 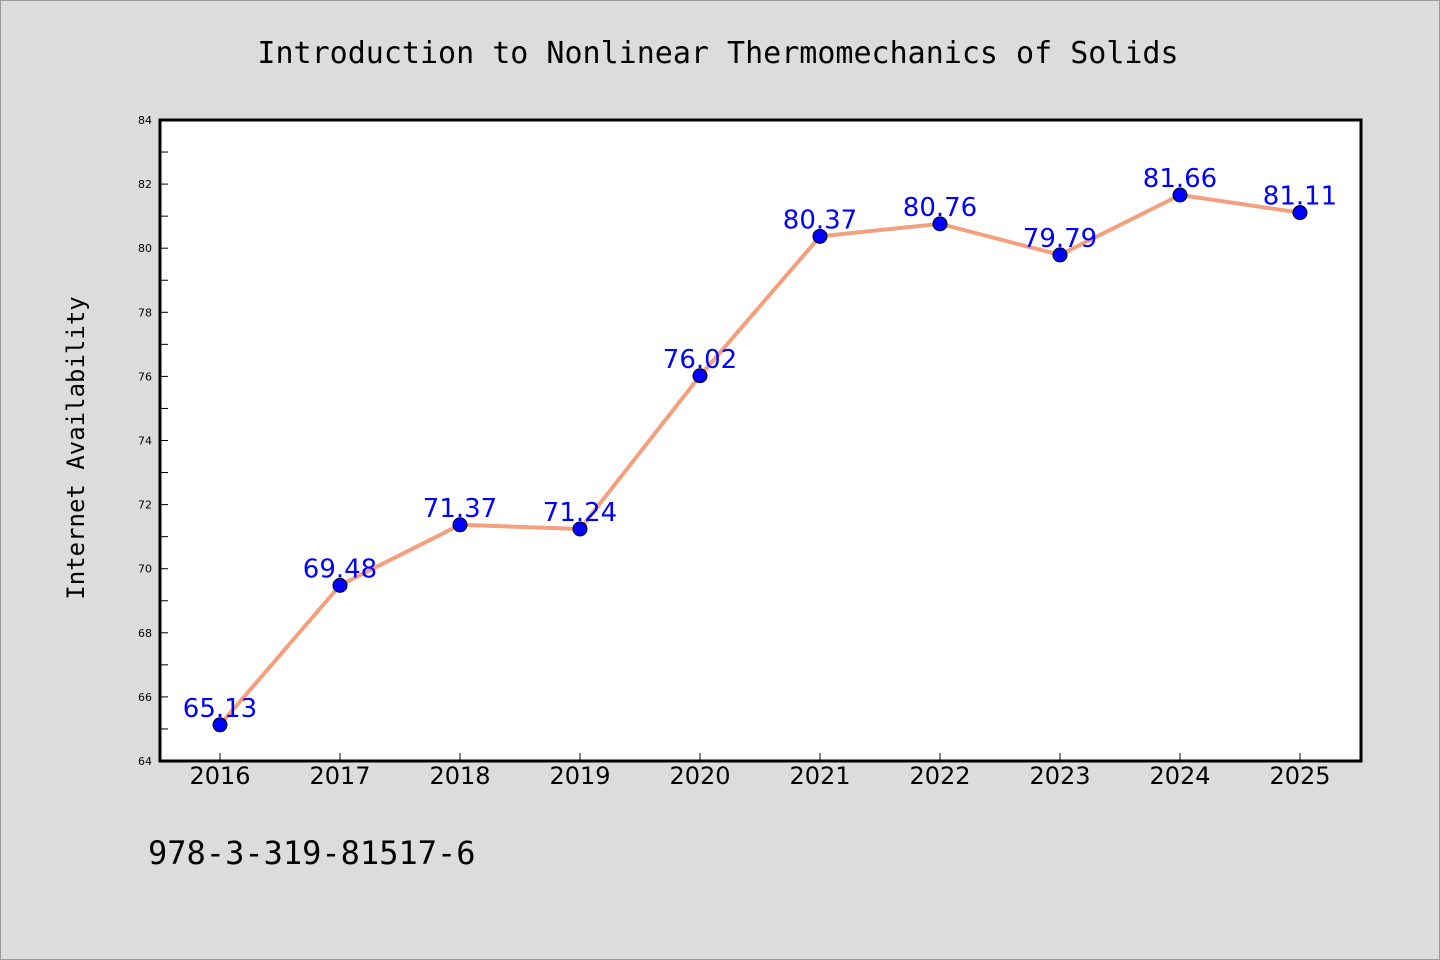 What do you see at coordinates (820, 220) in the screenshot?
I see `data-label: 80.37` at bounding box center [820, 220].